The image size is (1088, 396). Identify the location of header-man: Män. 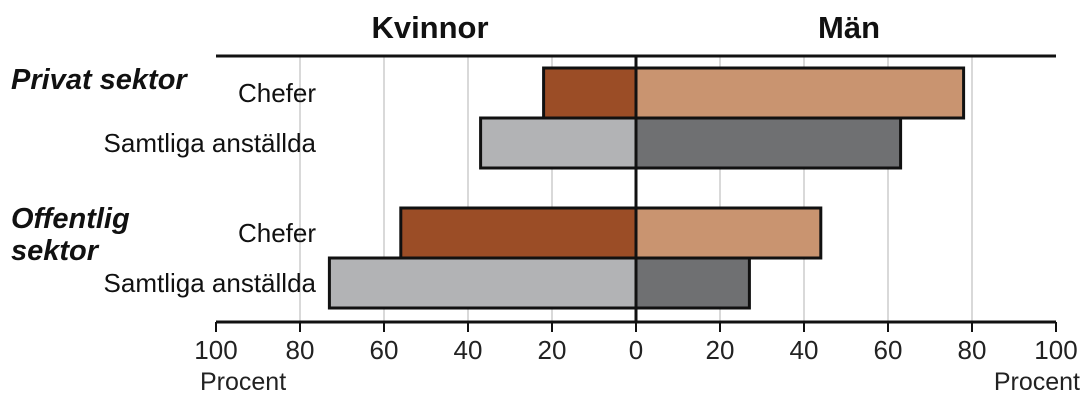
(849, 27).